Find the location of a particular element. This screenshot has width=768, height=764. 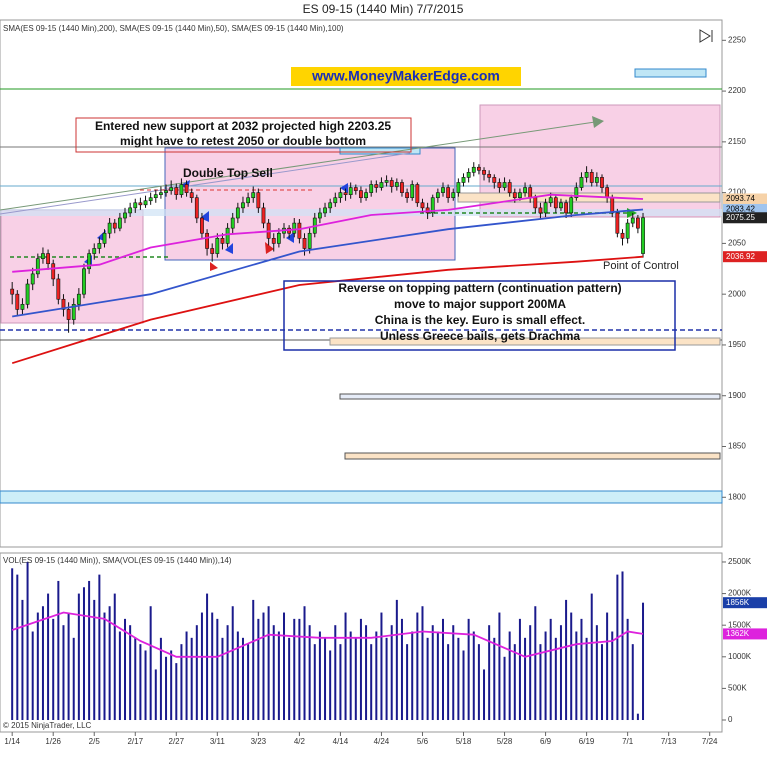

x-tick-label: 2/5 is located at coordinates (95, 741).